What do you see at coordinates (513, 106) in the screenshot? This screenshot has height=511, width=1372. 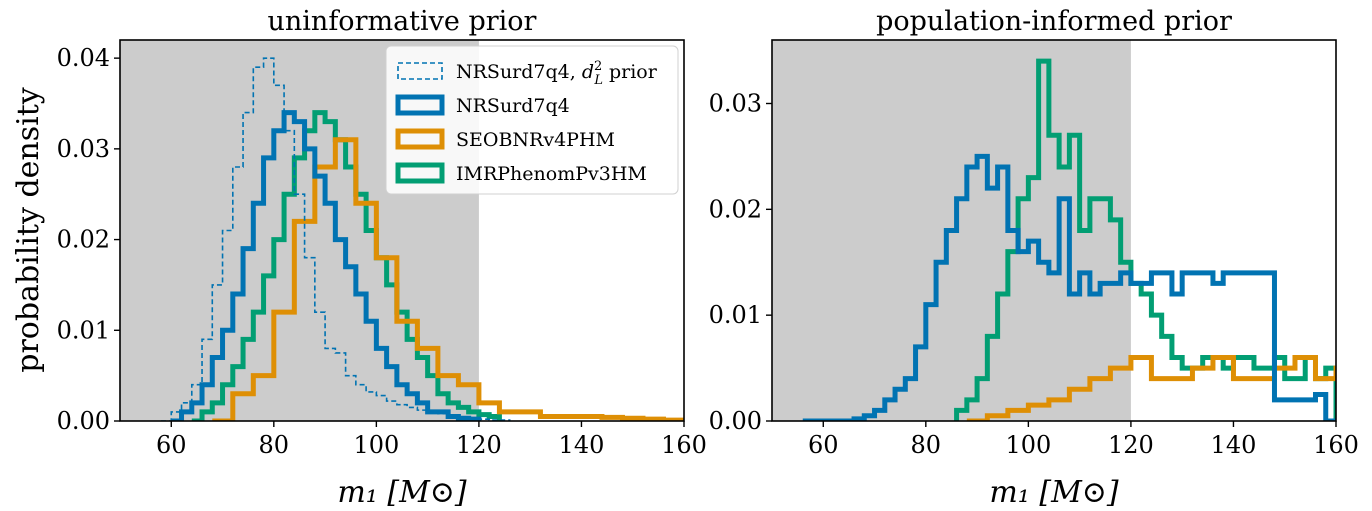 I see `legend-label: NRSurd7q4` at bounding box center [513, 106].